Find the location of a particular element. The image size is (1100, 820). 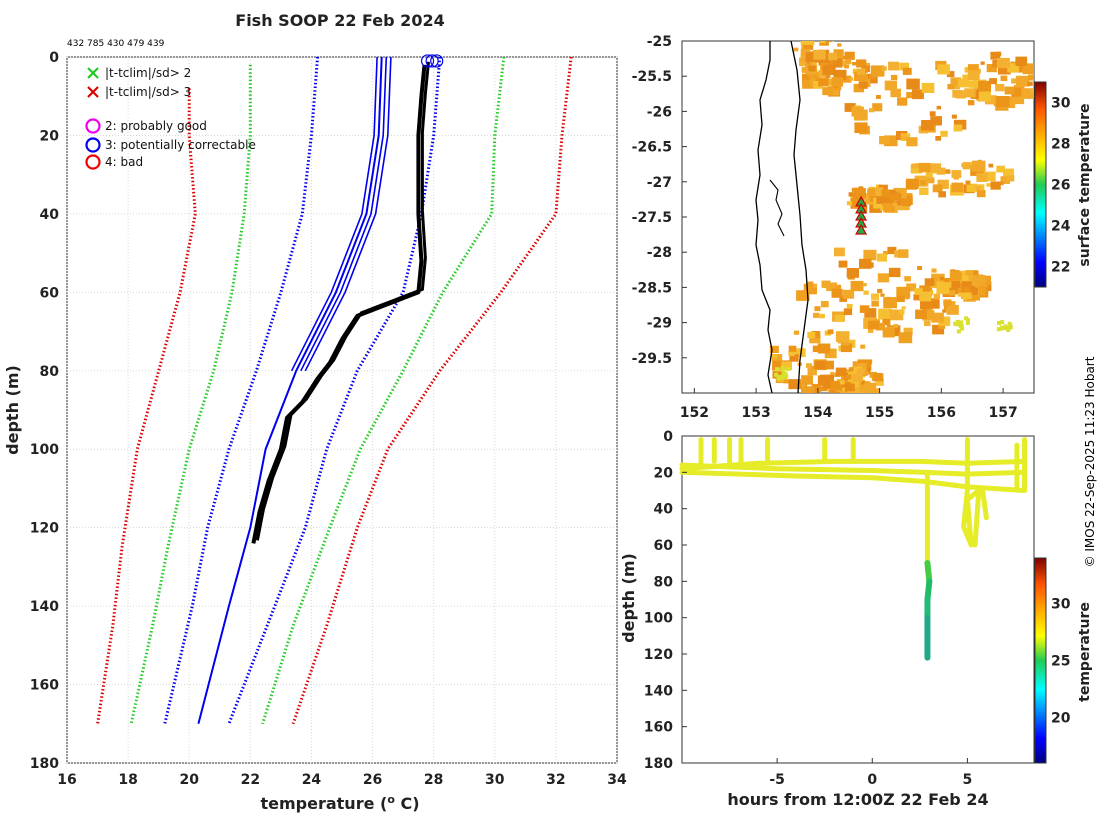

profile-series-clim-mean-dup is located at coordinates (348, 214).